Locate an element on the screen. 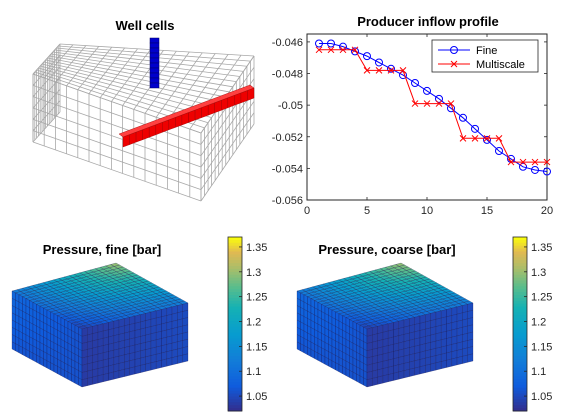  pressure-fine-block is located at coordinates (100, 325).